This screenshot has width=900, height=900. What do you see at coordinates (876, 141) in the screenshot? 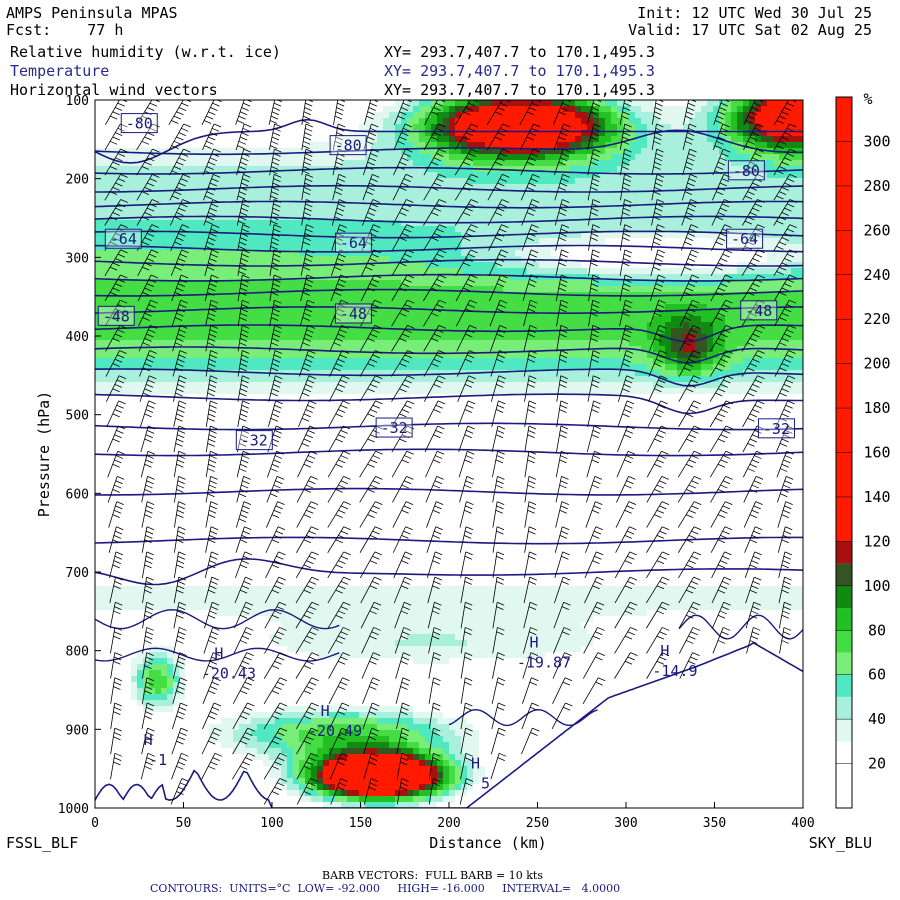
I see `colorbar-tick-label: 300` at bounding box center [876, 141].